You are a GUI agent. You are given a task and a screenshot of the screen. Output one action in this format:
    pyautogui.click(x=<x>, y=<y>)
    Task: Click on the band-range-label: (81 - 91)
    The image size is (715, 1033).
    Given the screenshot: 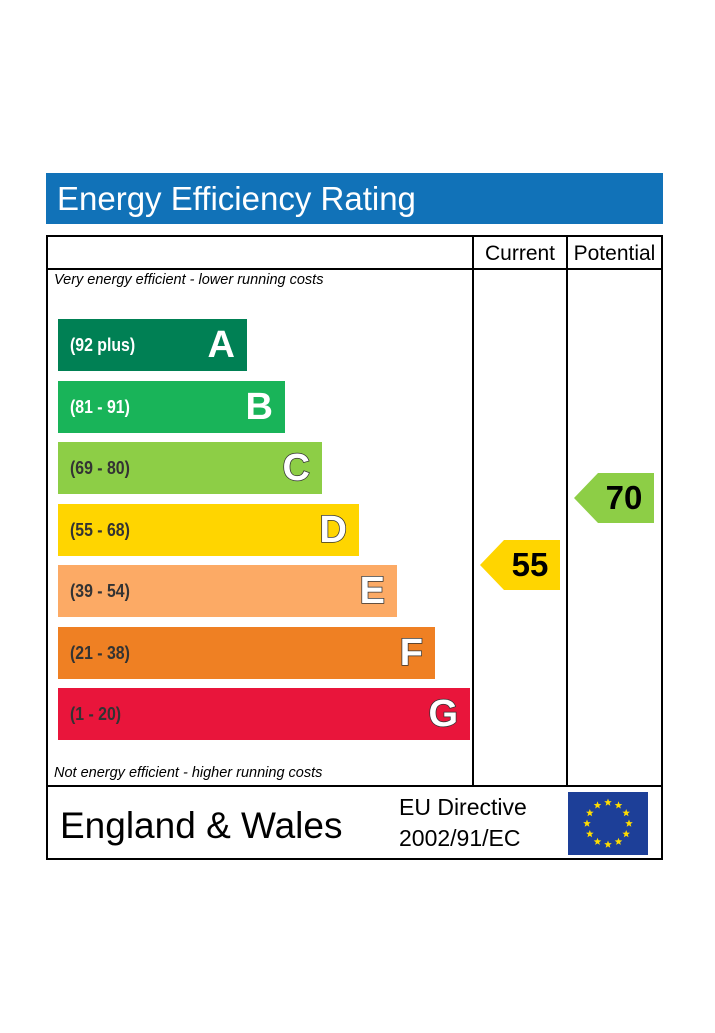 What is the action you would take?
    pyautogui.click(x=100, y=406)
    